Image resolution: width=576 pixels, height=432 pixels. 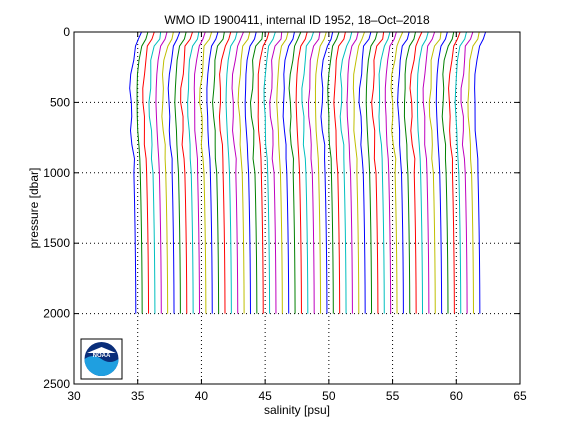 What do you see at coordinates (56, 314) in the screenshot?
I see `y-tick-label: 2000` at bounding box center [56, 314].